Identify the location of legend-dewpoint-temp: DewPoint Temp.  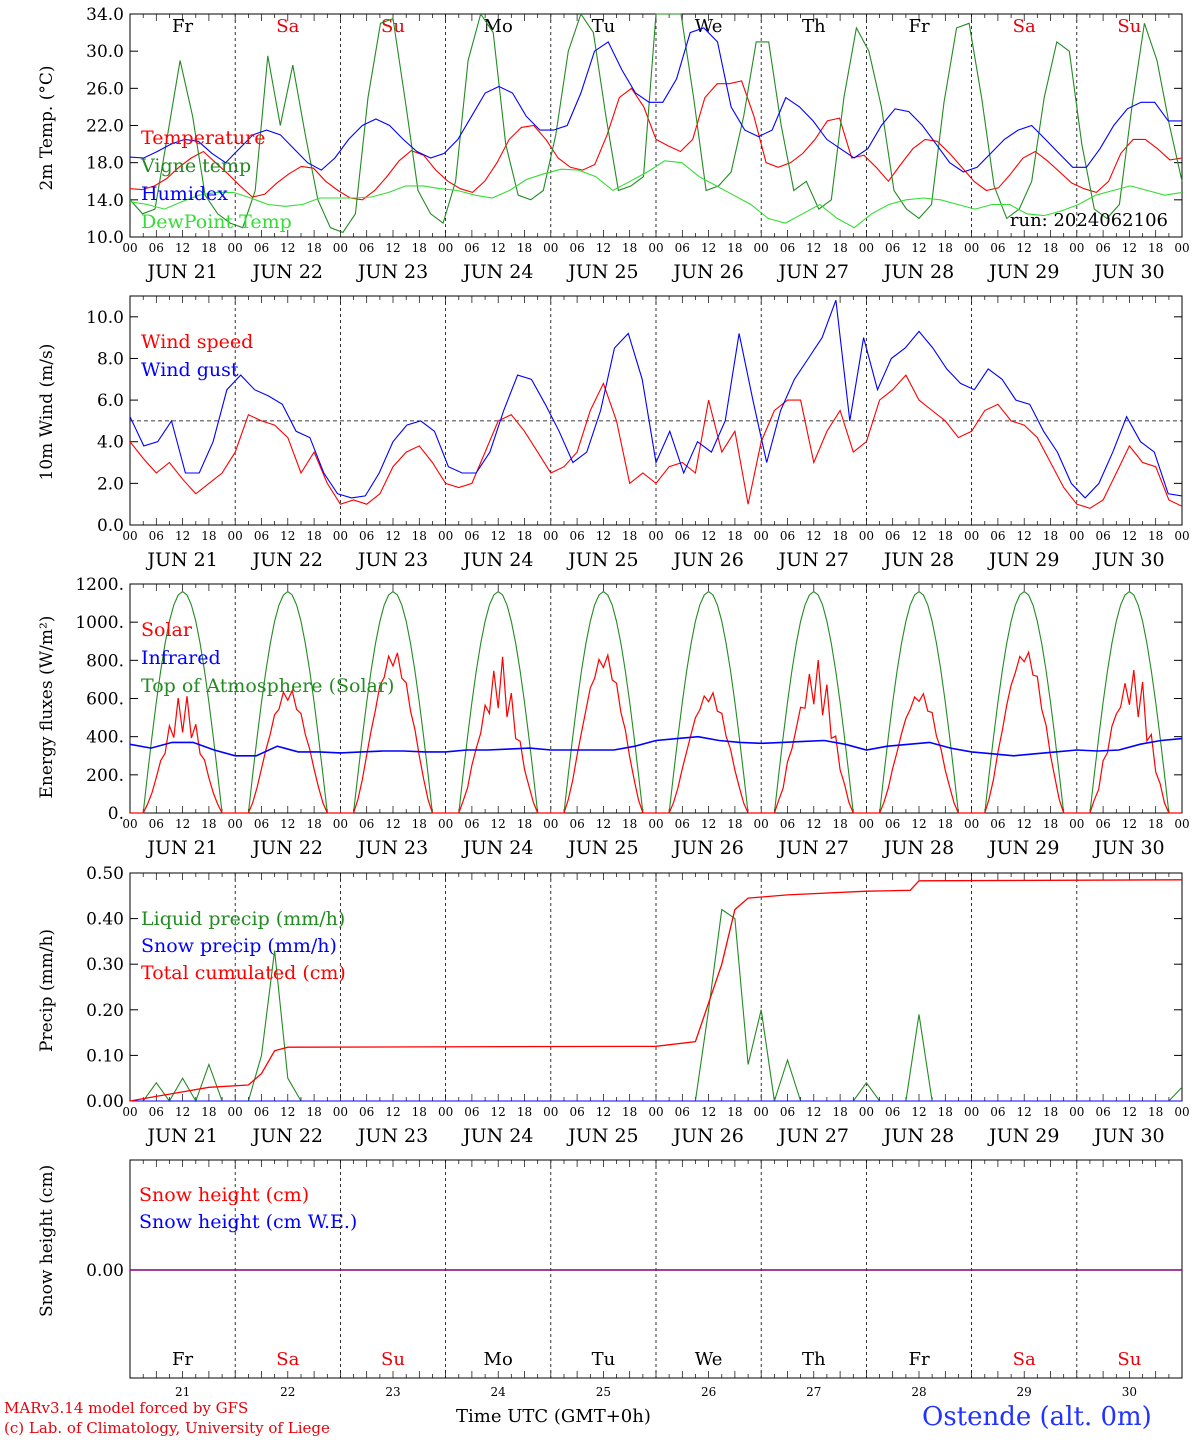
(216, 222).